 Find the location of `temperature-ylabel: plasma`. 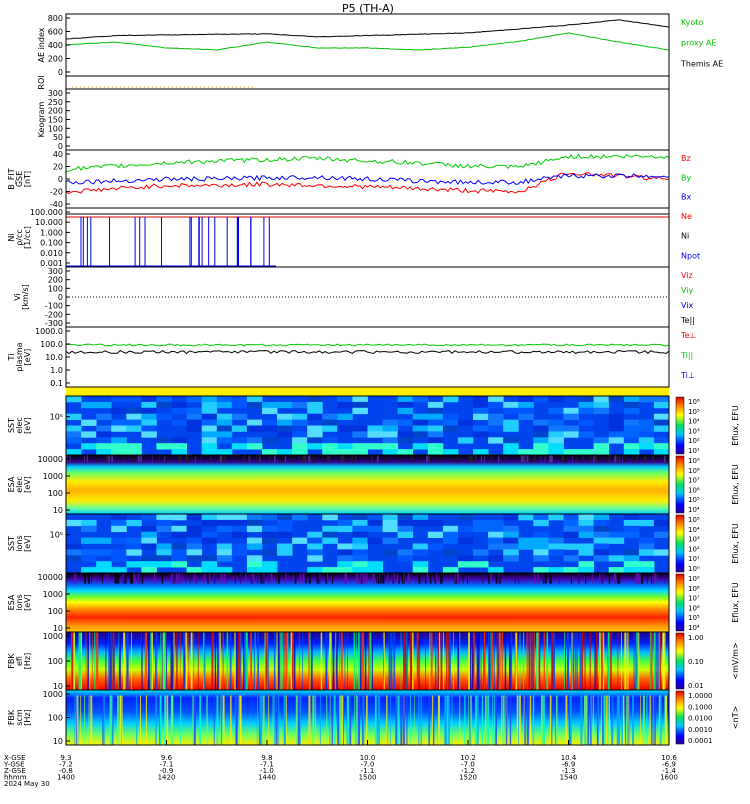

temperature-ylabel: plasma is located at coordinates (19, 356).